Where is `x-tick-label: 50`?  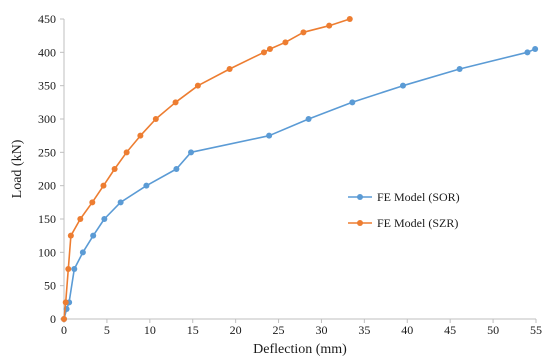
x-tick-label: 50 is located at coordinates (493, 330).